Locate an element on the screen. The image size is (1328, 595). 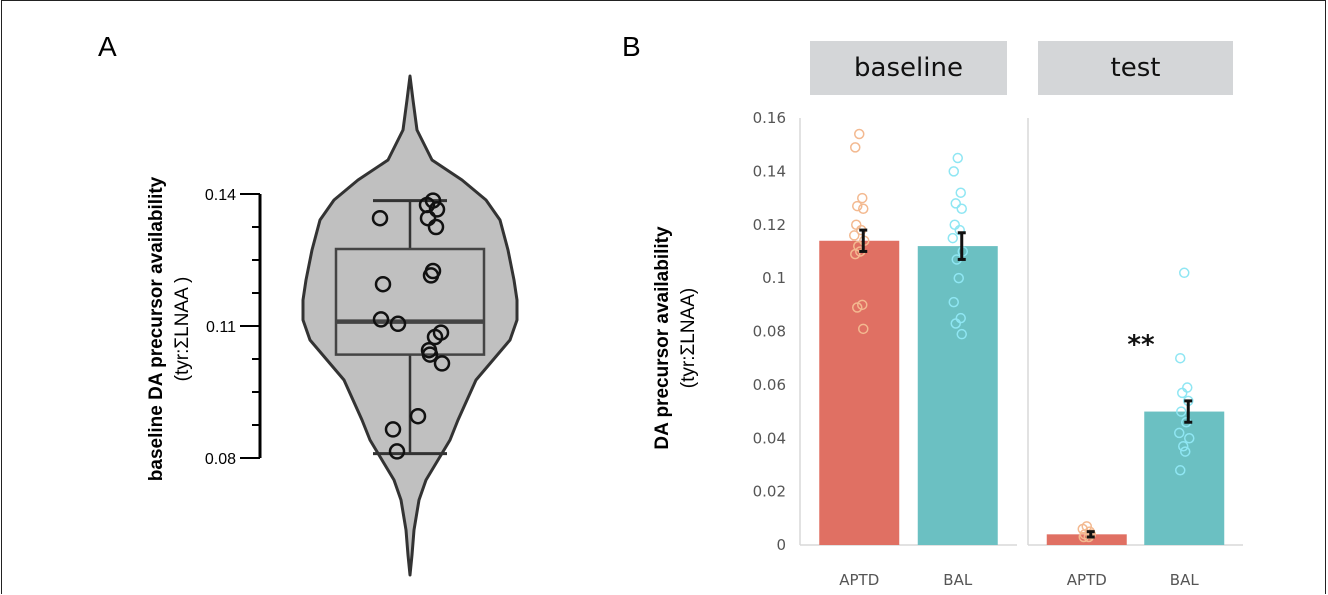
panel-b-letter: B is located at coordinates (631, 46).